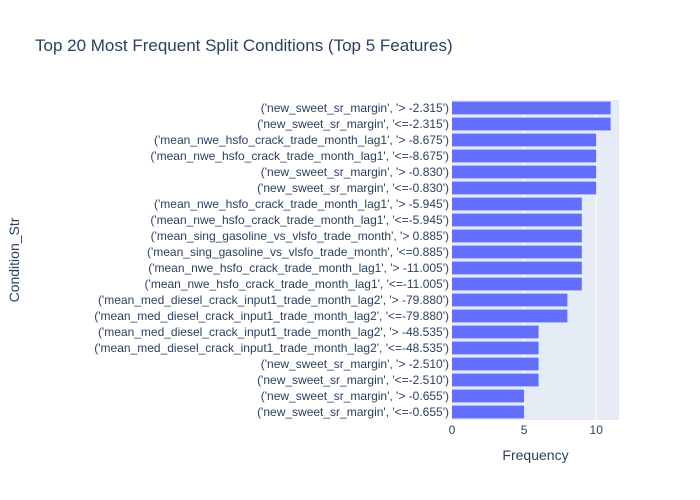 This screenshot has width=700, height=500. I want to click on y-tick-label: ('new_sweet_sr_margin', '<=-0.830'), so click(353, 188).